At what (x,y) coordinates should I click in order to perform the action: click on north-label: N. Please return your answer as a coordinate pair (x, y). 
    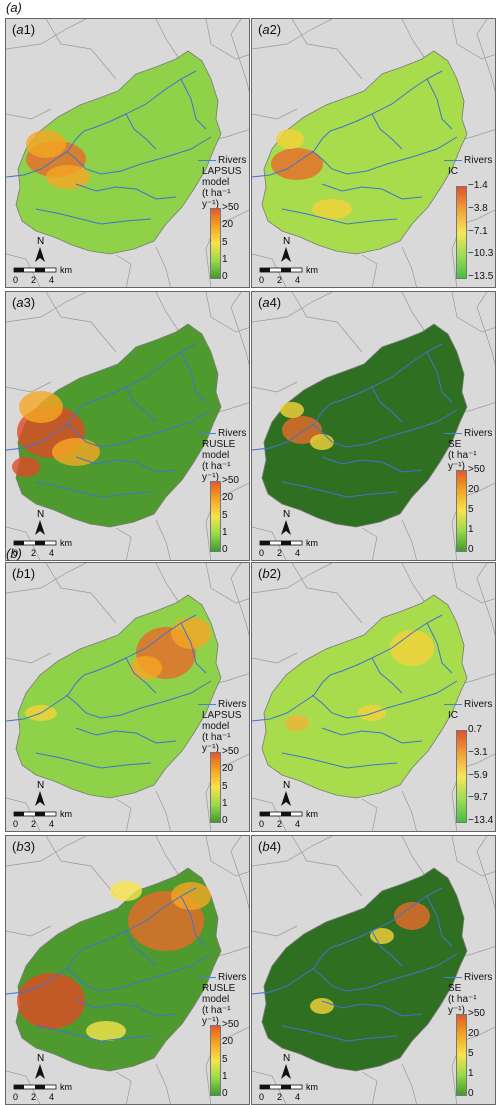
    Looking at the image, I should click on (40, 785).